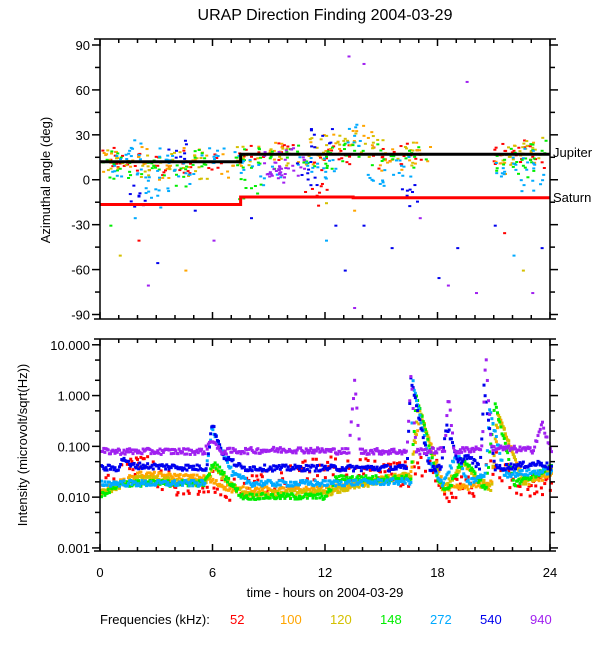 The width and height of the screenshot is (600, 655). Describe the element at coordinates (83, 90) in the screenshot. I see `azimuth-tick-label: 60` at that location.